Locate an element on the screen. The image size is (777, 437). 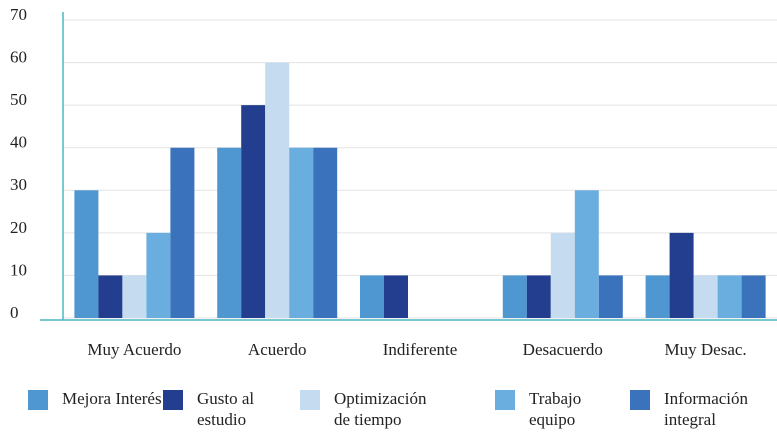
x-tick-label: Muy Desac. is located at coordinates (706, 349).